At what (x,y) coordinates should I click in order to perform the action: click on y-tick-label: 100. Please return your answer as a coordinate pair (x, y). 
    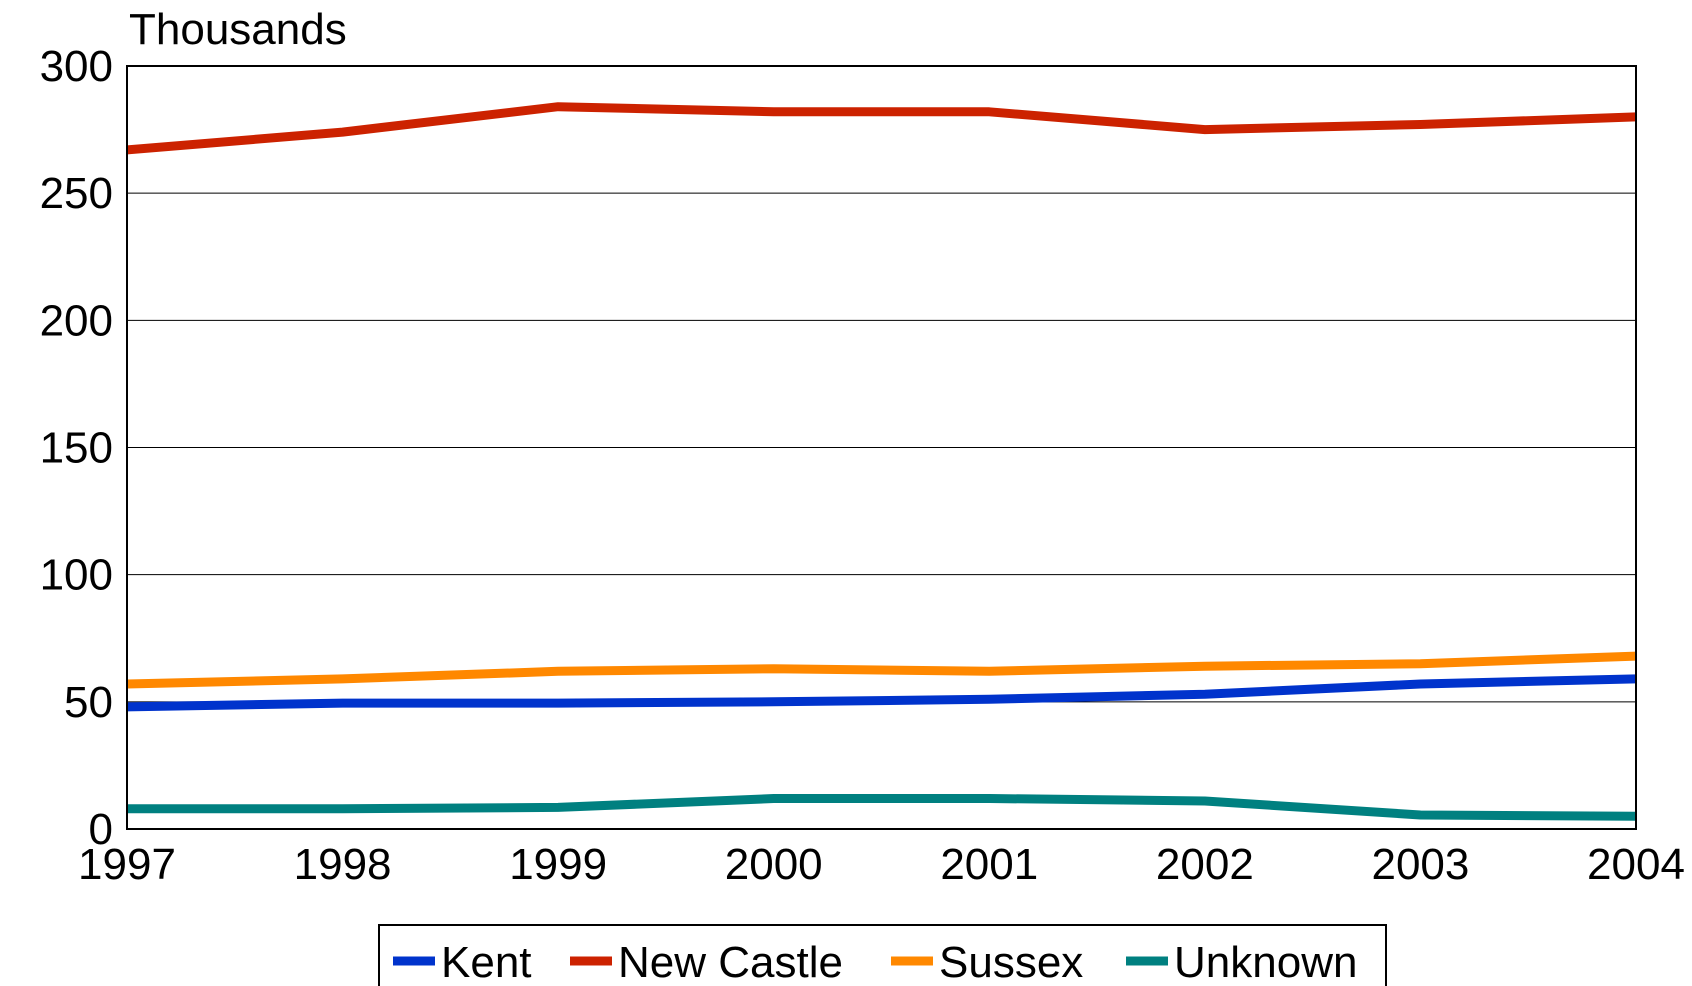
    Looking at the image, I should click on (76, 575).